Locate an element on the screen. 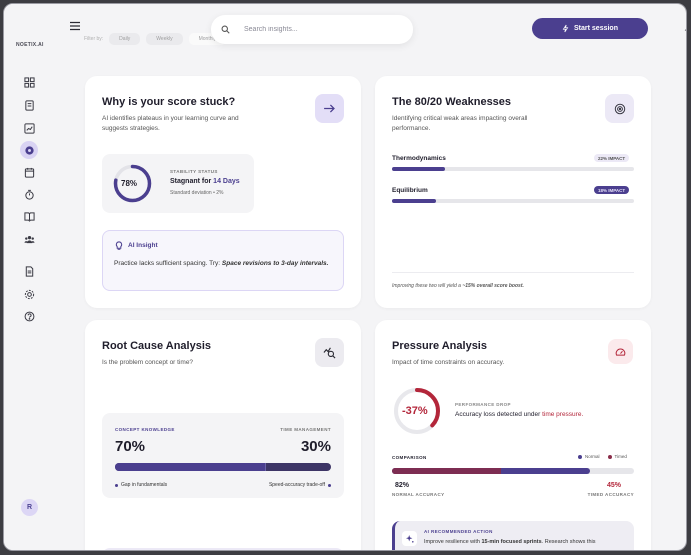 This screenshot has width=691, height=555. open-details-button is located at coordinates (329, 108).